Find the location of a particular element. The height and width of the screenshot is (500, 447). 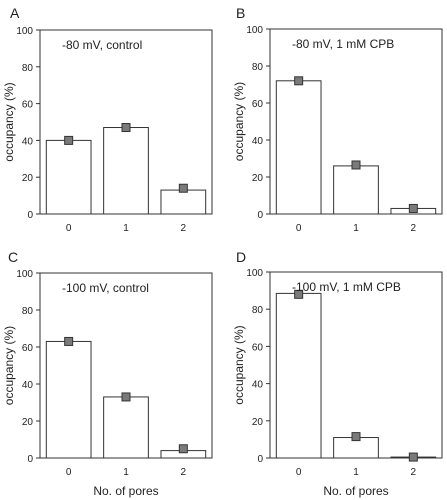

panel-label: B is located at coordinates (240, 13).